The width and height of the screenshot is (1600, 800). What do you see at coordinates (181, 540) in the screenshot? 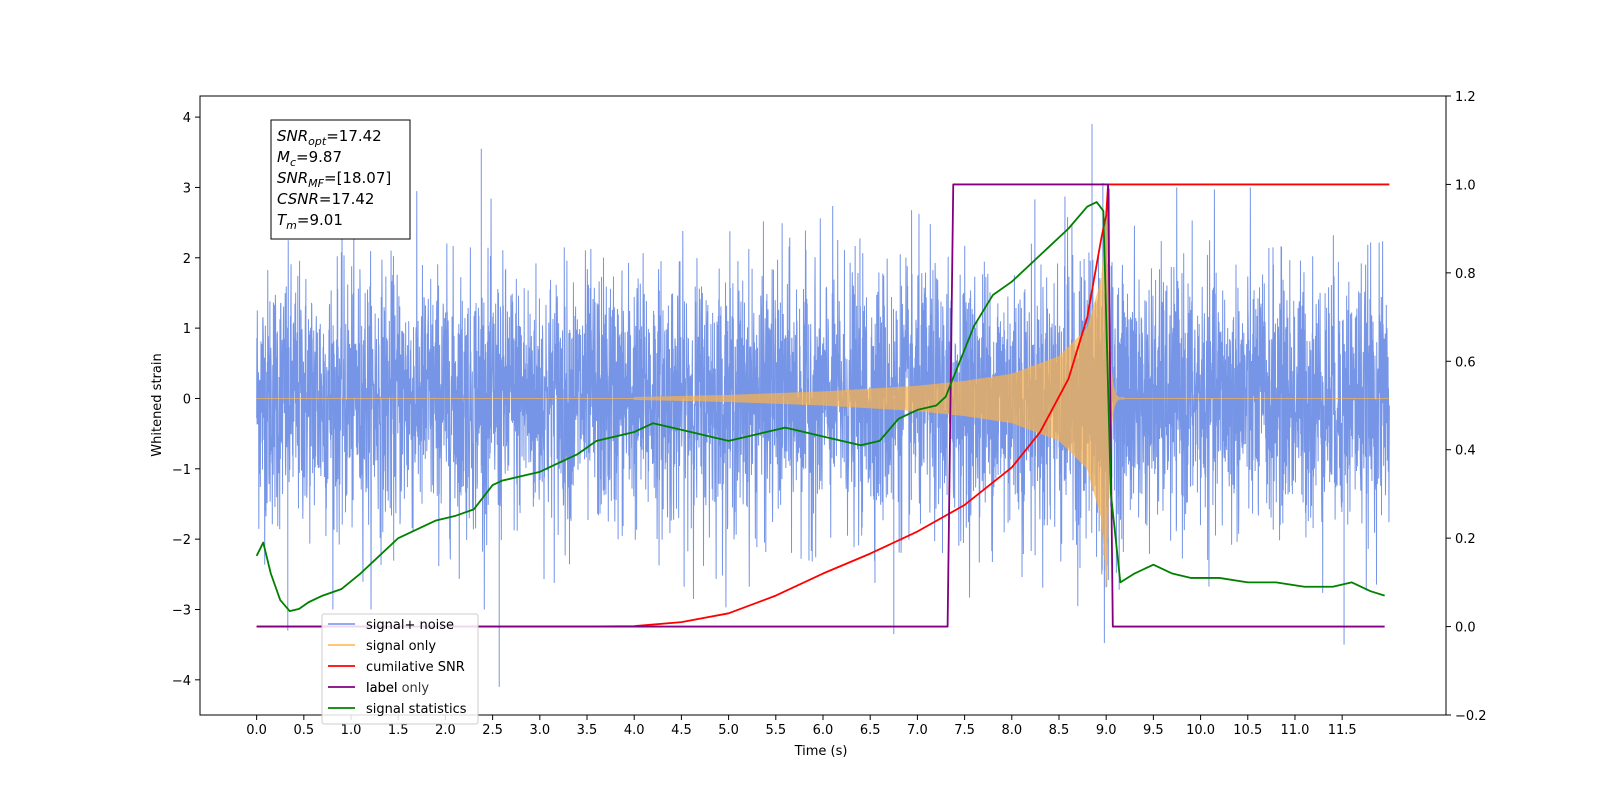
I see `y-tick-label: −2` at bounding box center [181, 540].